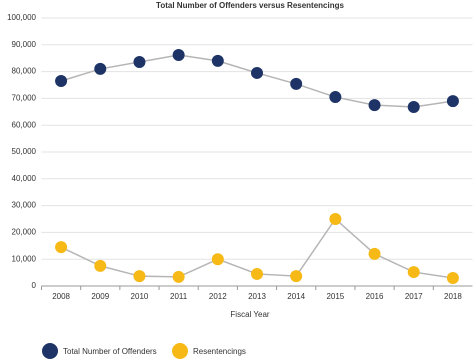  Describe the element at coordinates (414, 296) in the screenshot. I see `x-tick-label: 2017` at that location.